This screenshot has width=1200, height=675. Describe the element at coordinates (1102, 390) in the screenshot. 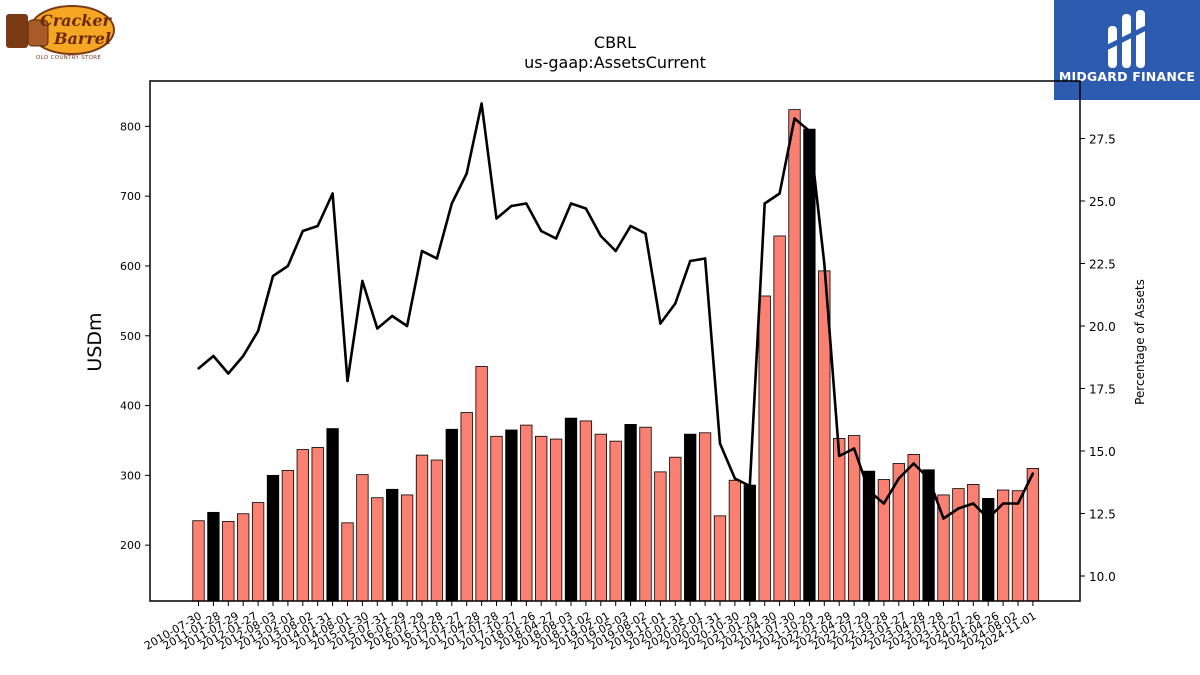

I see `y-right-tick-label: 17.5` at that location.